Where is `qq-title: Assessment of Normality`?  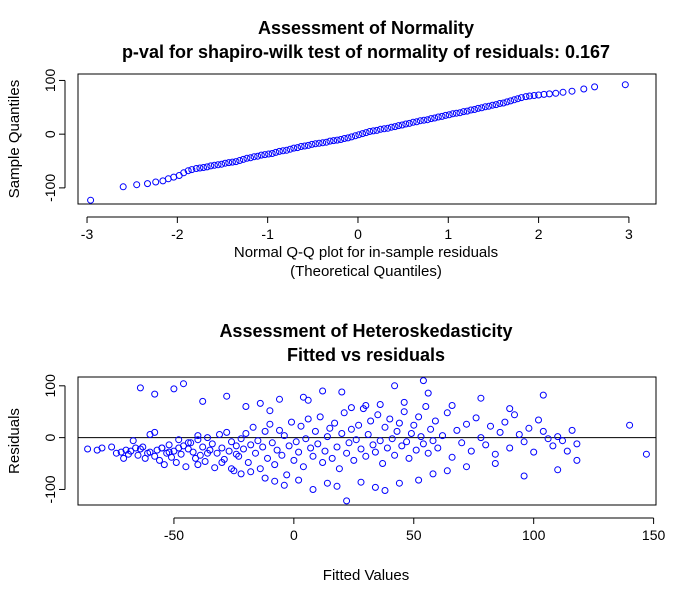
qq-title: Assessment of Normality is located at coordinates (366, 28).